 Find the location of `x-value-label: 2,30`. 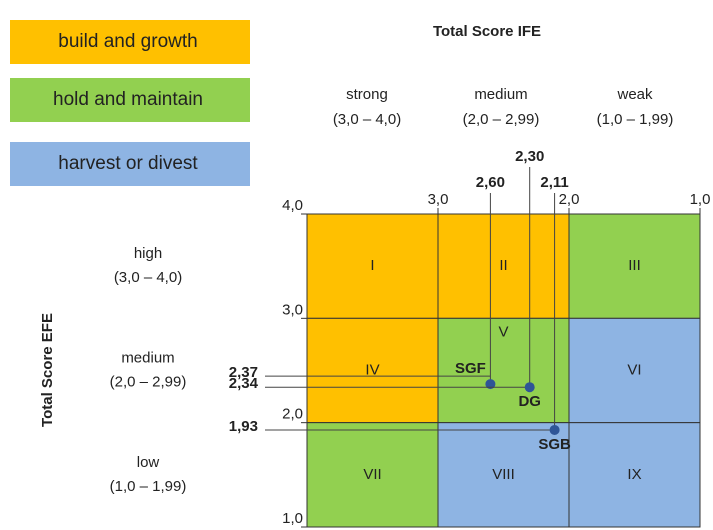

x-value-label: 2,30 is located at coordinates (529, 156).